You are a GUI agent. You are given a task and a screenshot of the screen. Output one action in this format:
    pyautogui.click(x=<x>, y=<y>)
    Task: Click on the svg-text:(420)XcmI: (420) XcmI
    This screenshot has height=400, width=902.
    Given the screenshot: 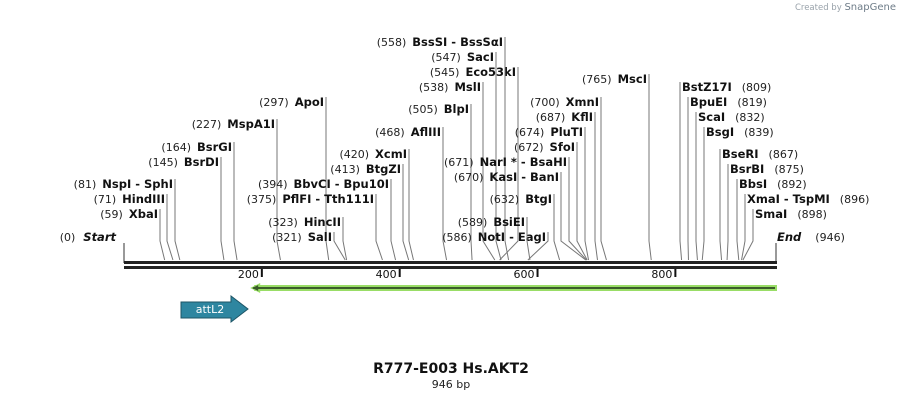 What is the action you would take?
    pyautogui.click(x=373, y=154)
    